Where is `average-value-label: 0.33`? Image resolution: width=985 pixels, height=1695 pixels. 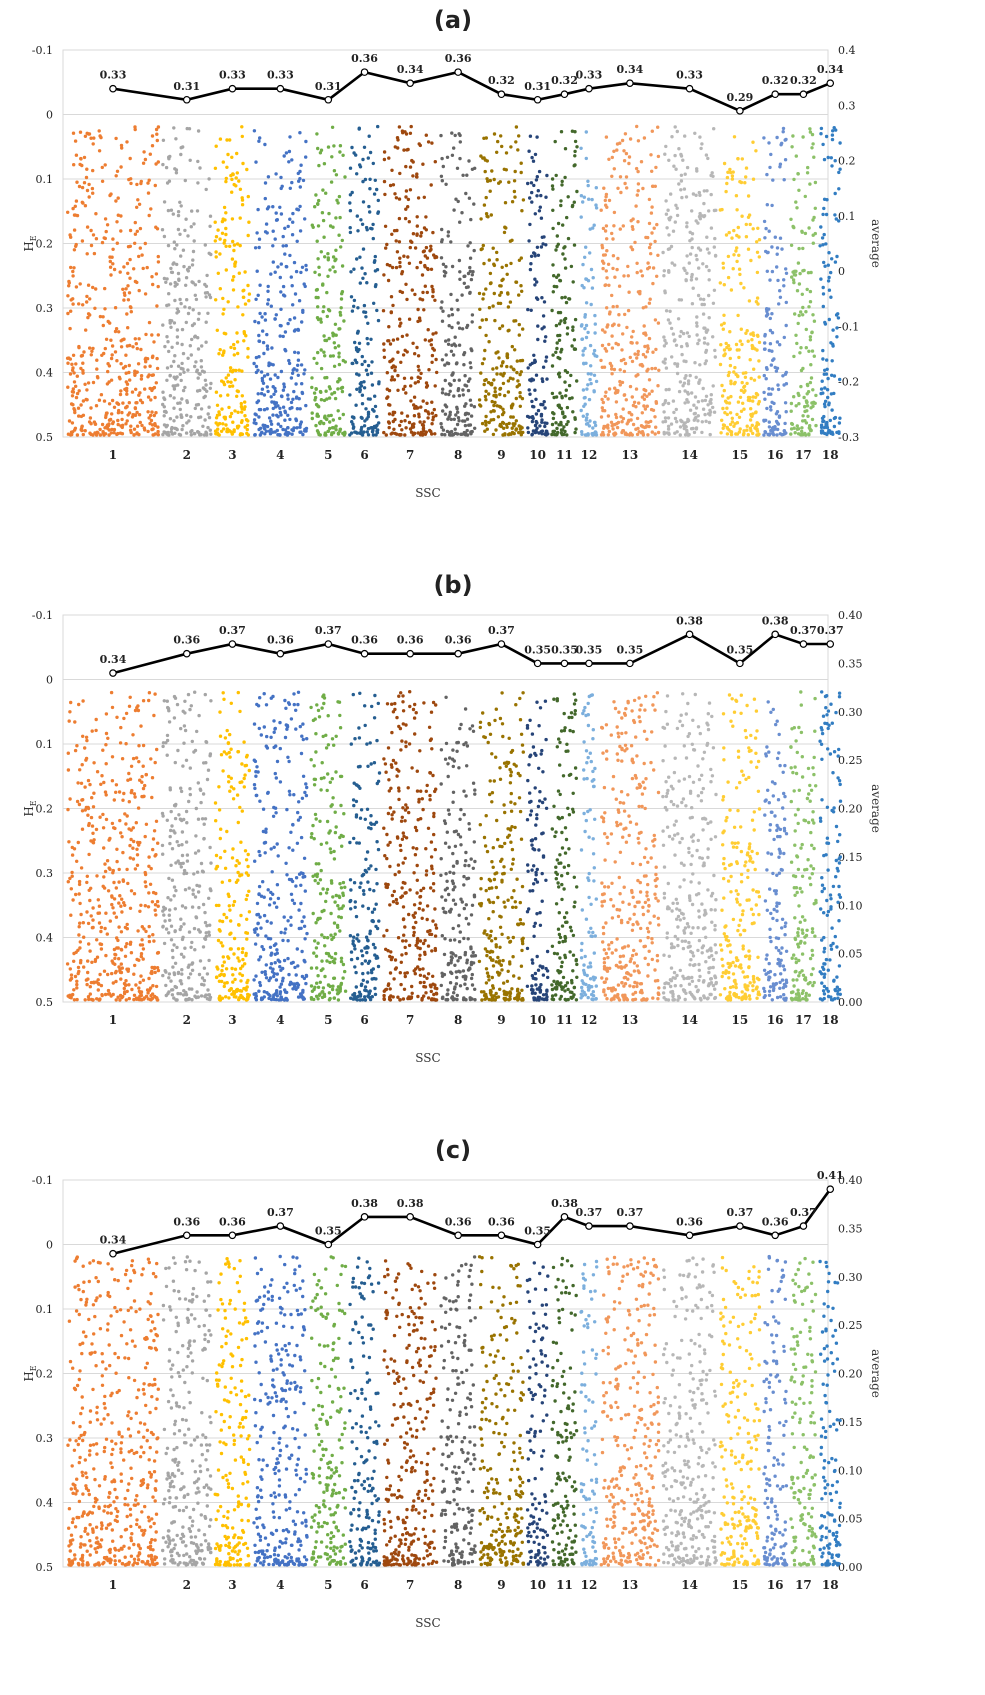
average-value-label: 0.33 is located at coordinates (689, 75).